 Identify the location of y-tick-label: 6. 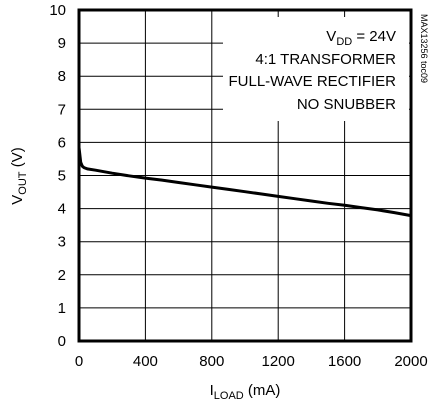
(62, 142).